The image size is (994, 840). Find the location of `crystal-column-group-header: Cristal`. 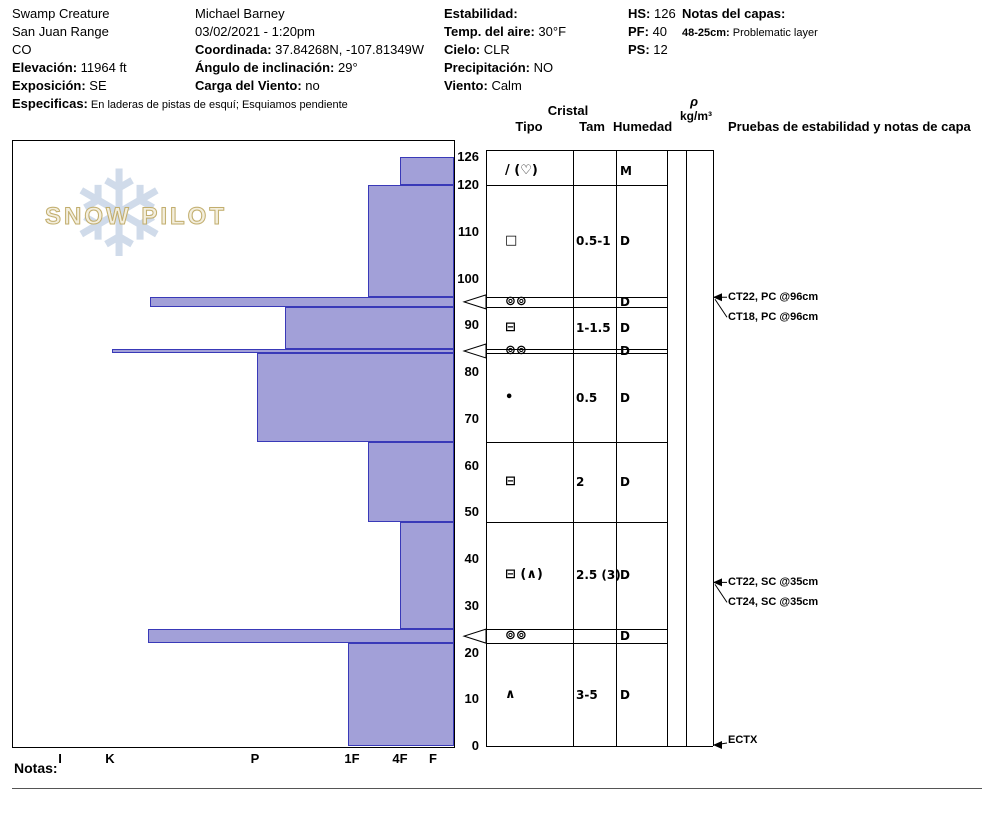

crystal-column-group-header: Cristal is located at coordinates (568, 110).